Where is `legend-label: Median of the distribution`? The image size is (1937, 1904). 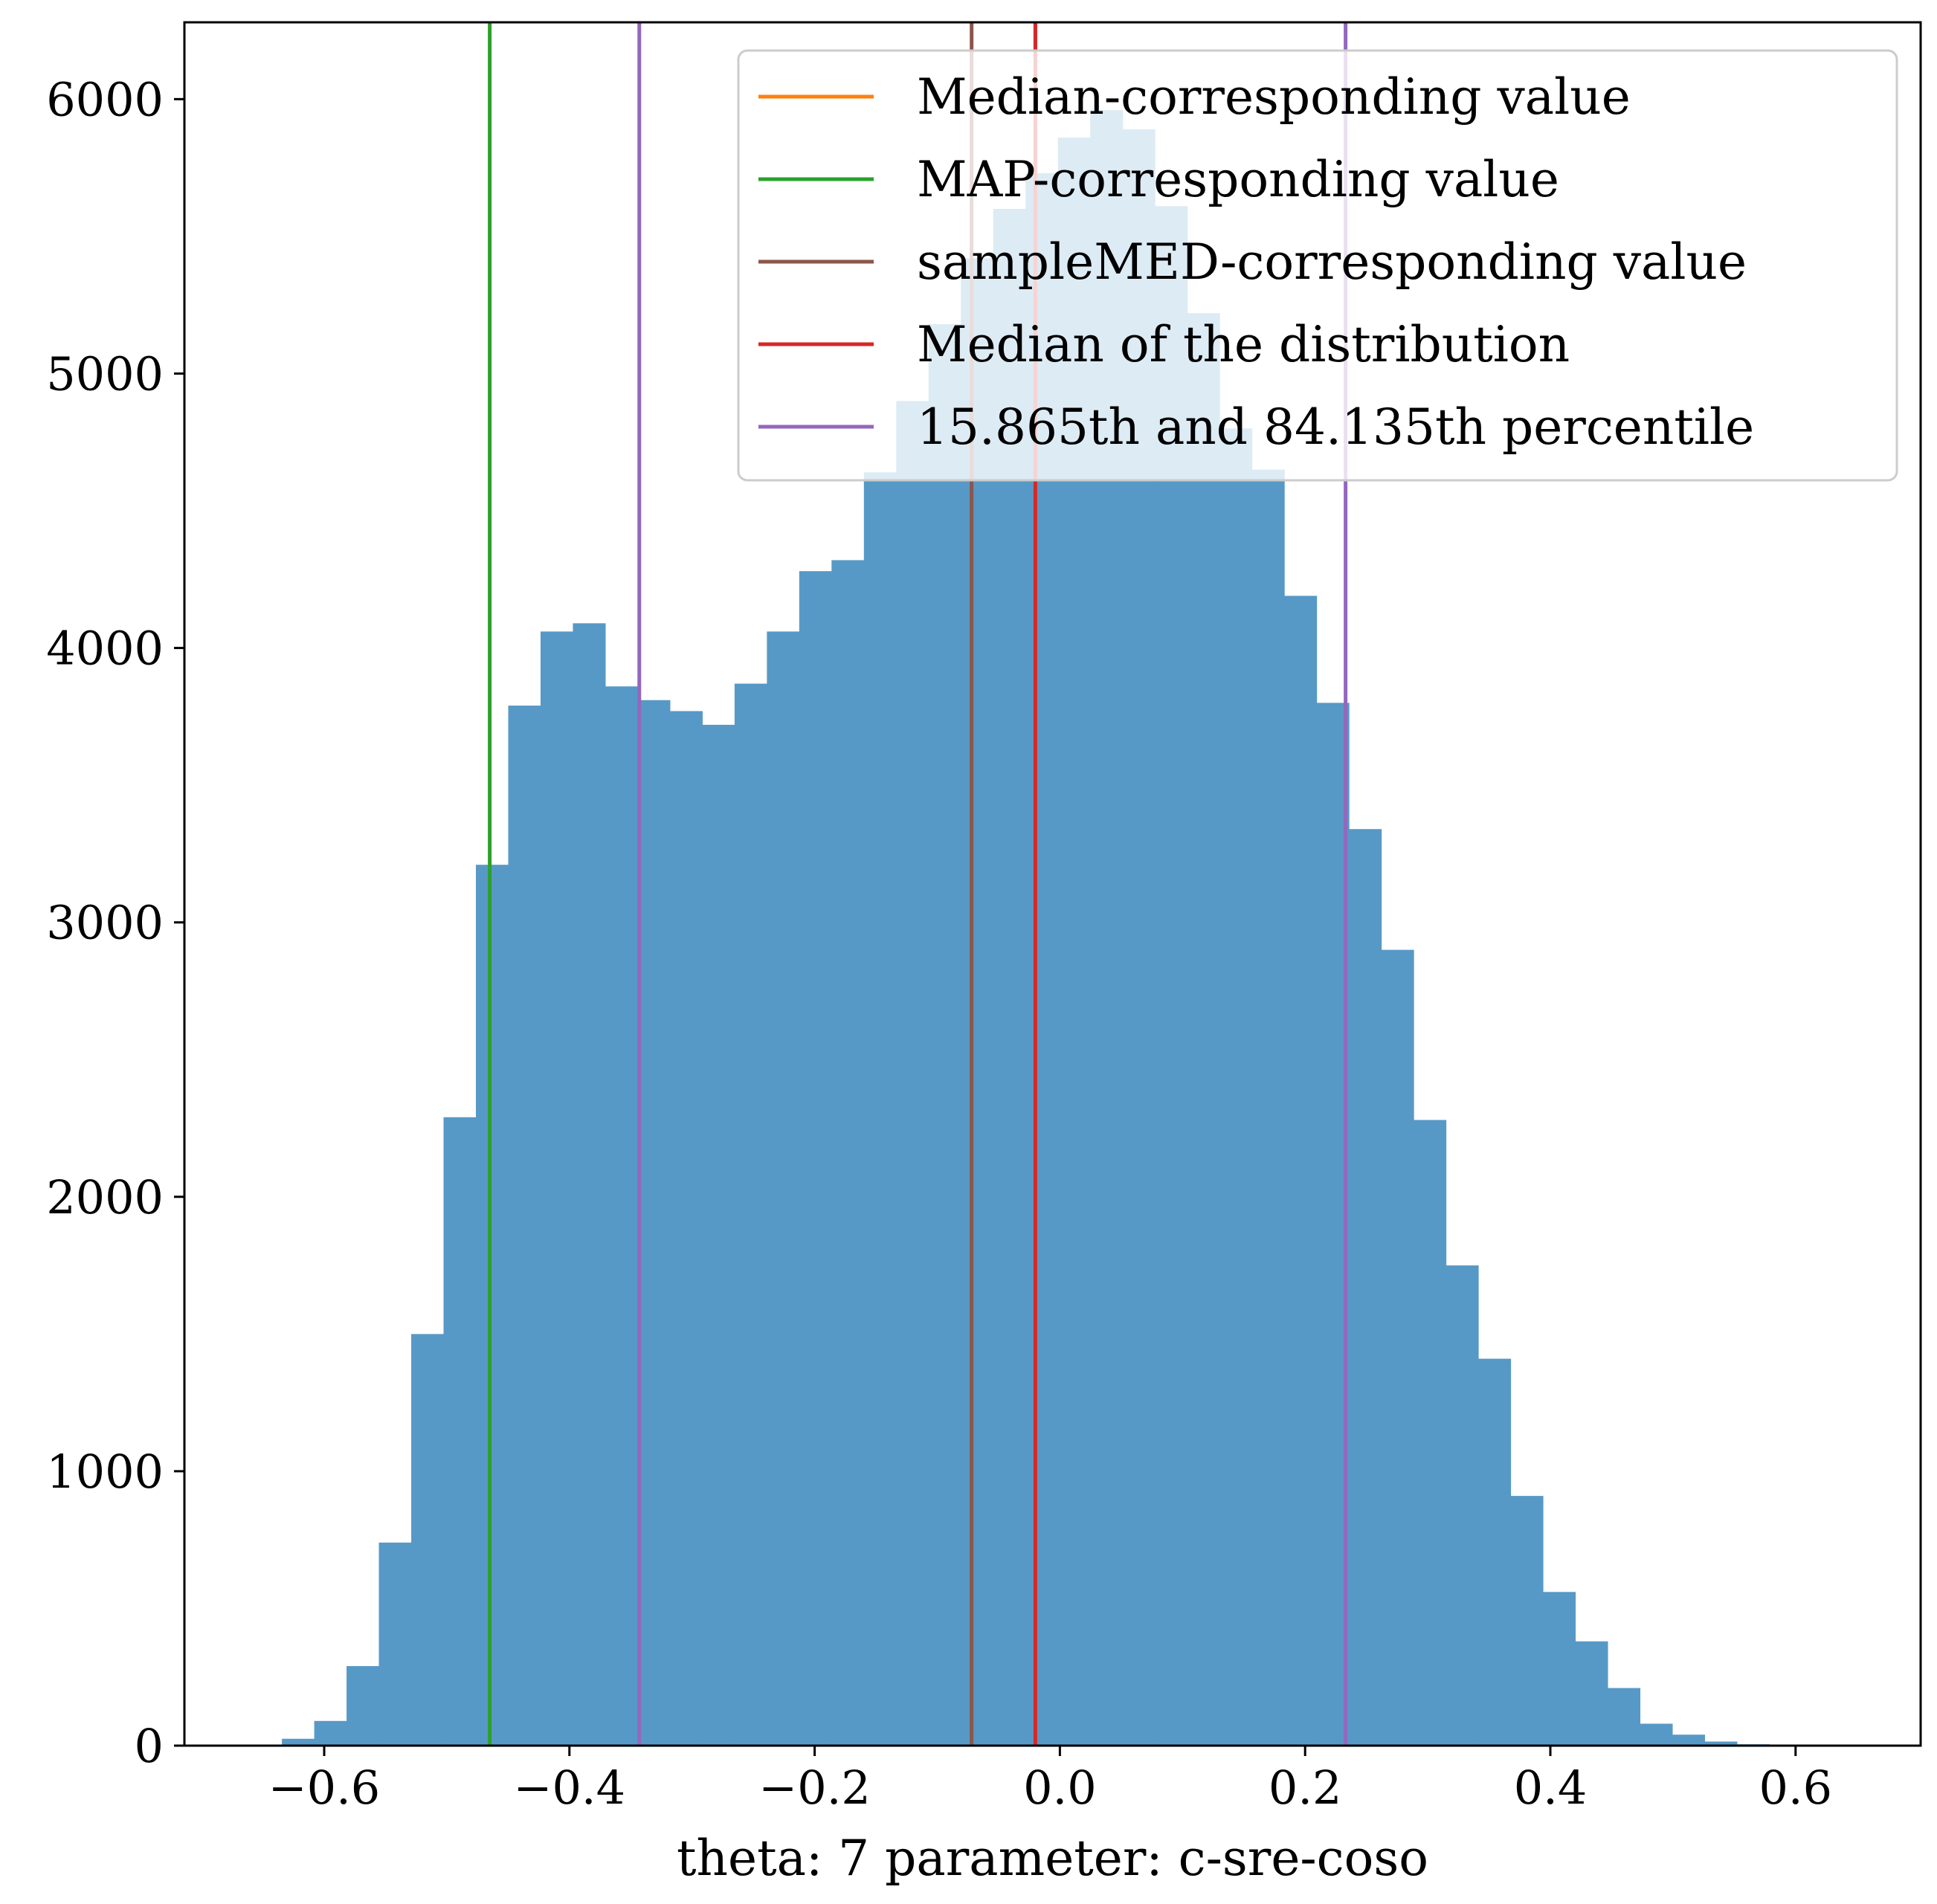 legend-label: Median of the distribution is located at coordinates (1243, 345).